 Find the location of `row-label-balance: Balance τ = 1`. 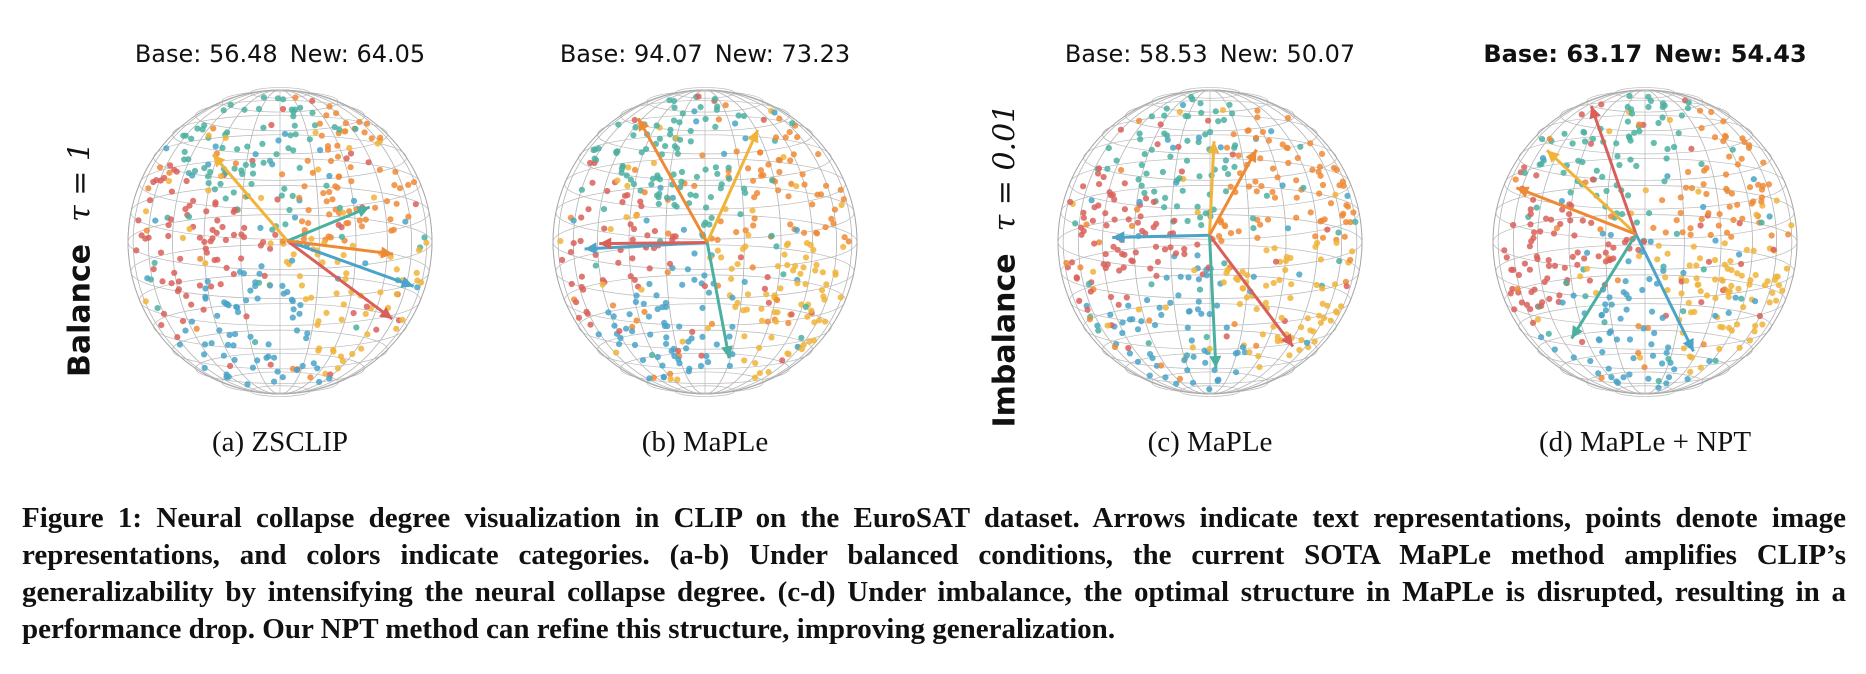

row-label-balance: Balance τ = 1 is located at coordinates (80, 260).